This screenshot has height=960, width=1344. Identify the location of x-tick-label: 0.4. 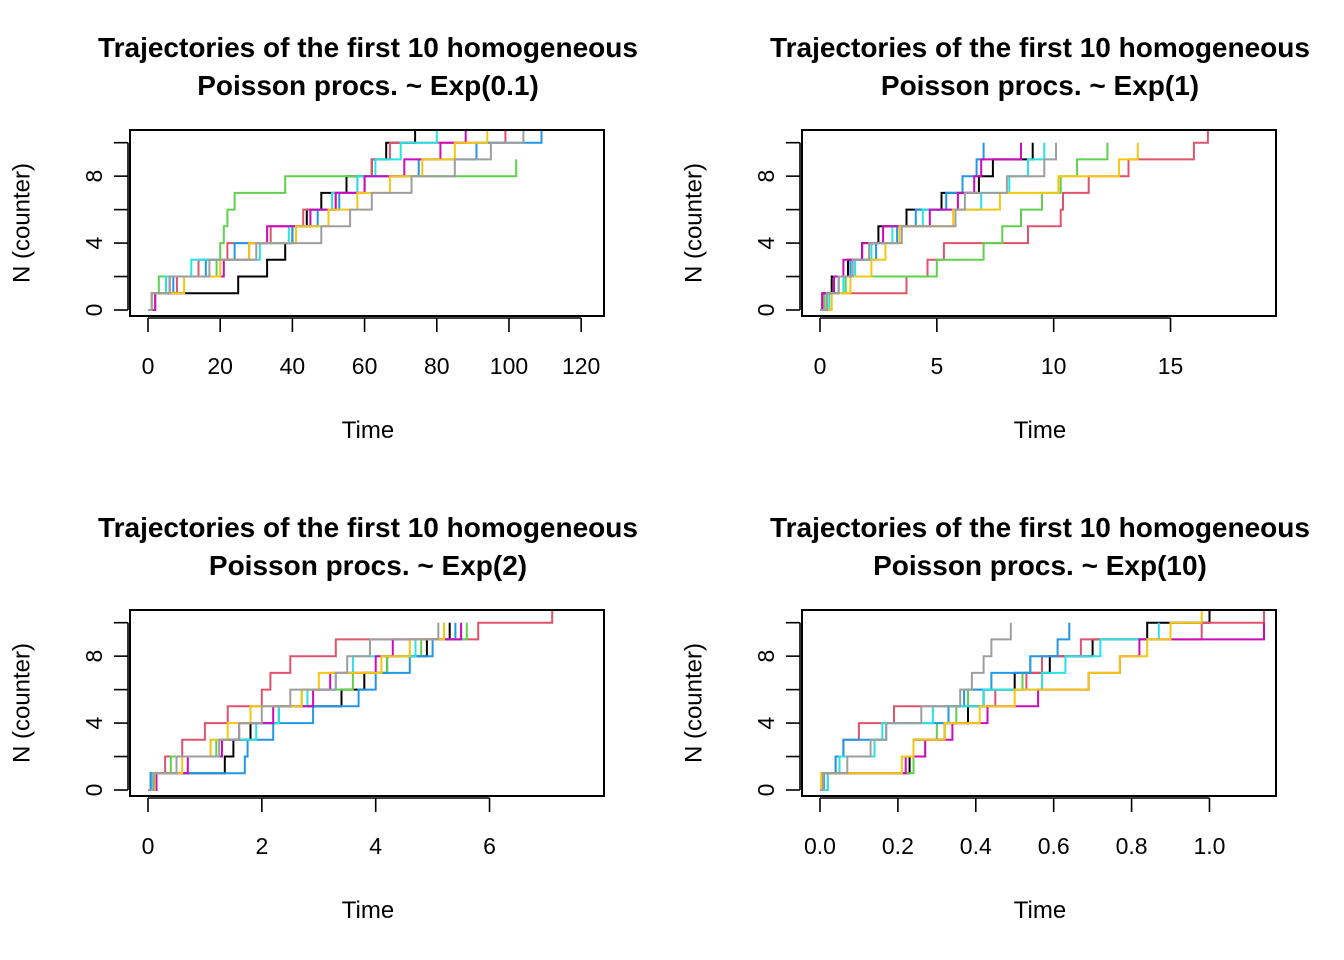
(976, 846).